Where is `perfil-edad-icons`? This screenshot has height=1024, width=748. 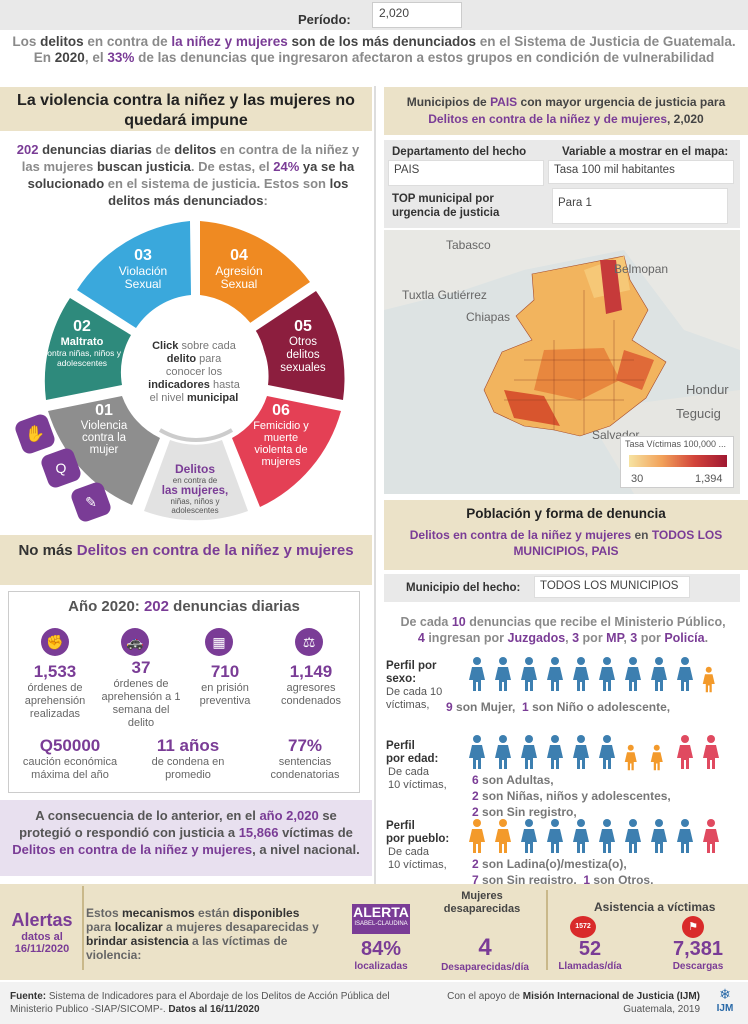
perfil-edad-icons is located at coordinates (598, 754).